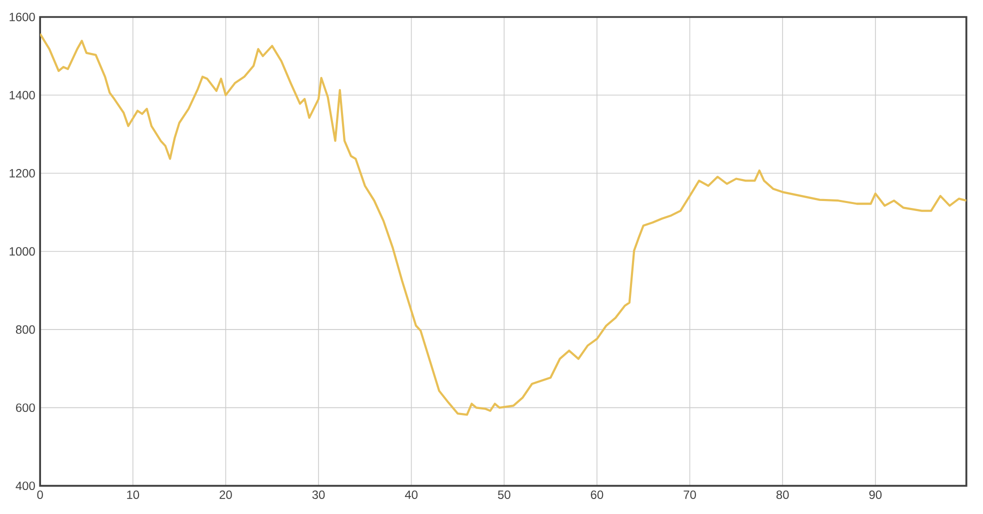 This screenshot has height=514, width=983. What do you see at coordinates (25, 486) in the screenshot?
I see `y-tick-label: 400` at bounding box center [25, 486].